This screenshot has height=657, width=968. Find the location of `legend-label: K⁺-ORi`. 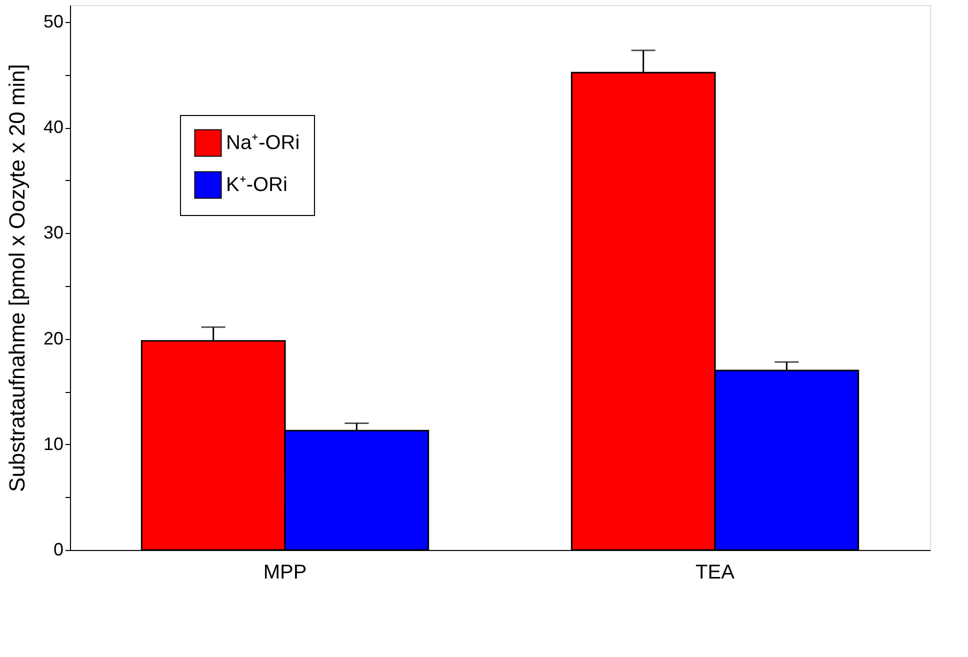

legend-label: K⁺-ORi is located at coordinates (257, 185).